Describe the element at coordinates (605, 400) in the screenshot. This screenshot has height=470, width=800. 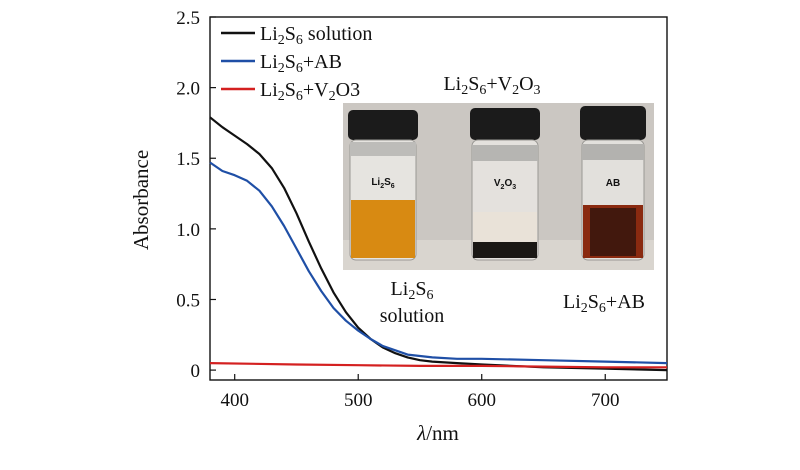
I see `x-tick-label: 700` at that location.